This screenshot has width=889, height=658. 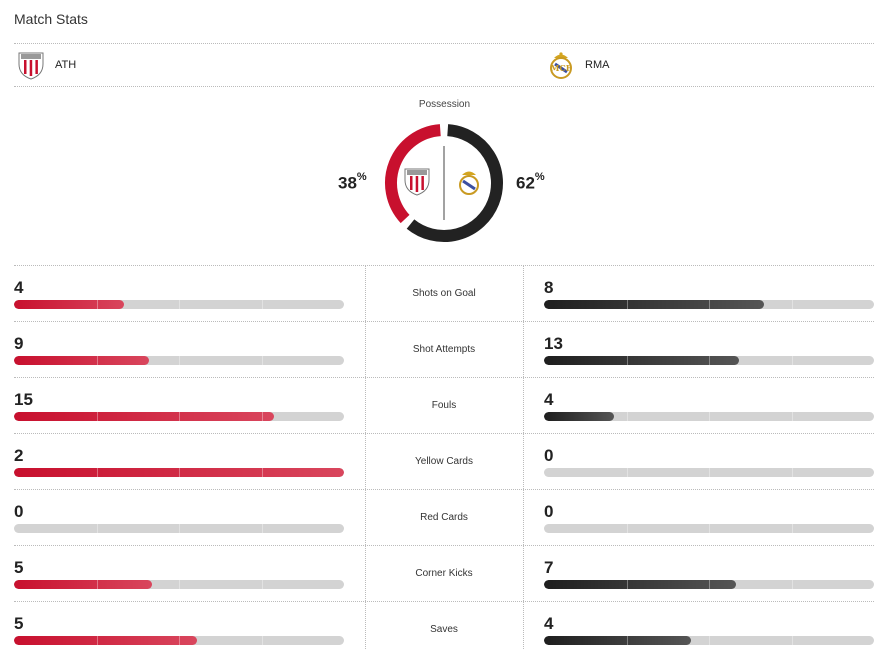 I want to click on away-stat-value: 13, so click(x=553, y=343).